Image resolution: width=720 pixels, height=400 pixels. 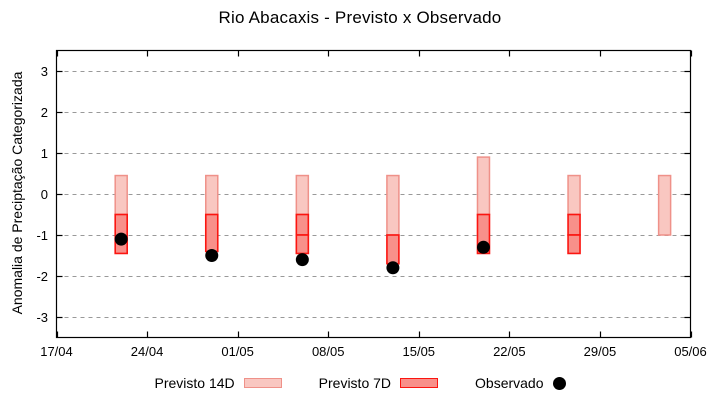 What do you see at coordinates (509, 351) in the screenshot?
I see `x-tick-label: 22/05` at bounding box center [509, 351].